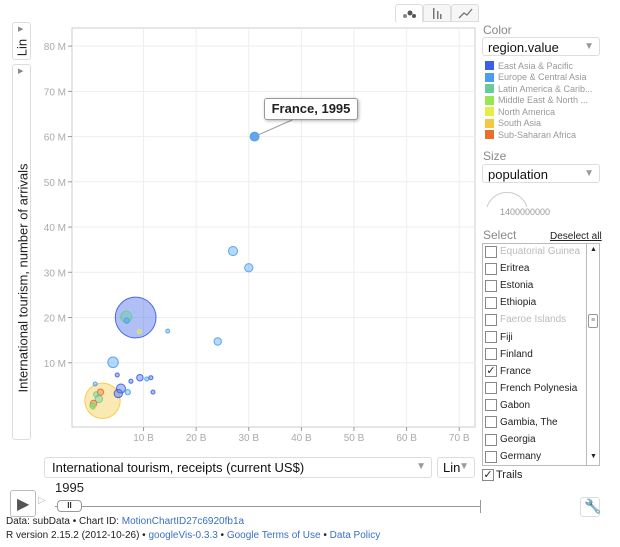 This screenshot has width=620, height=547. I want to click on settings-button: 🔧, so click(590, 507).